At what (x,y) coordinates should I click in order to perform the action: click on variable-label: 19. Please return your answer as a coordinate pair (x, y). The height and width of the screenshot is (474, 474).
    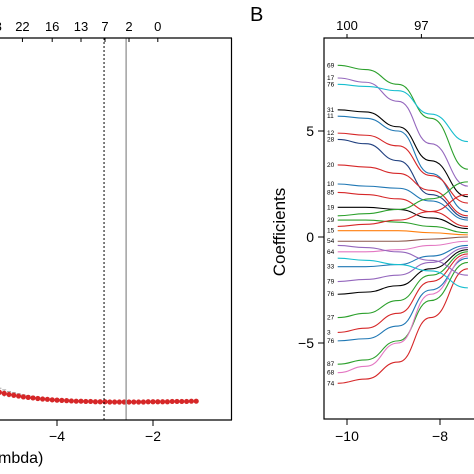
    Looking at the image, I should click on (331, 207).